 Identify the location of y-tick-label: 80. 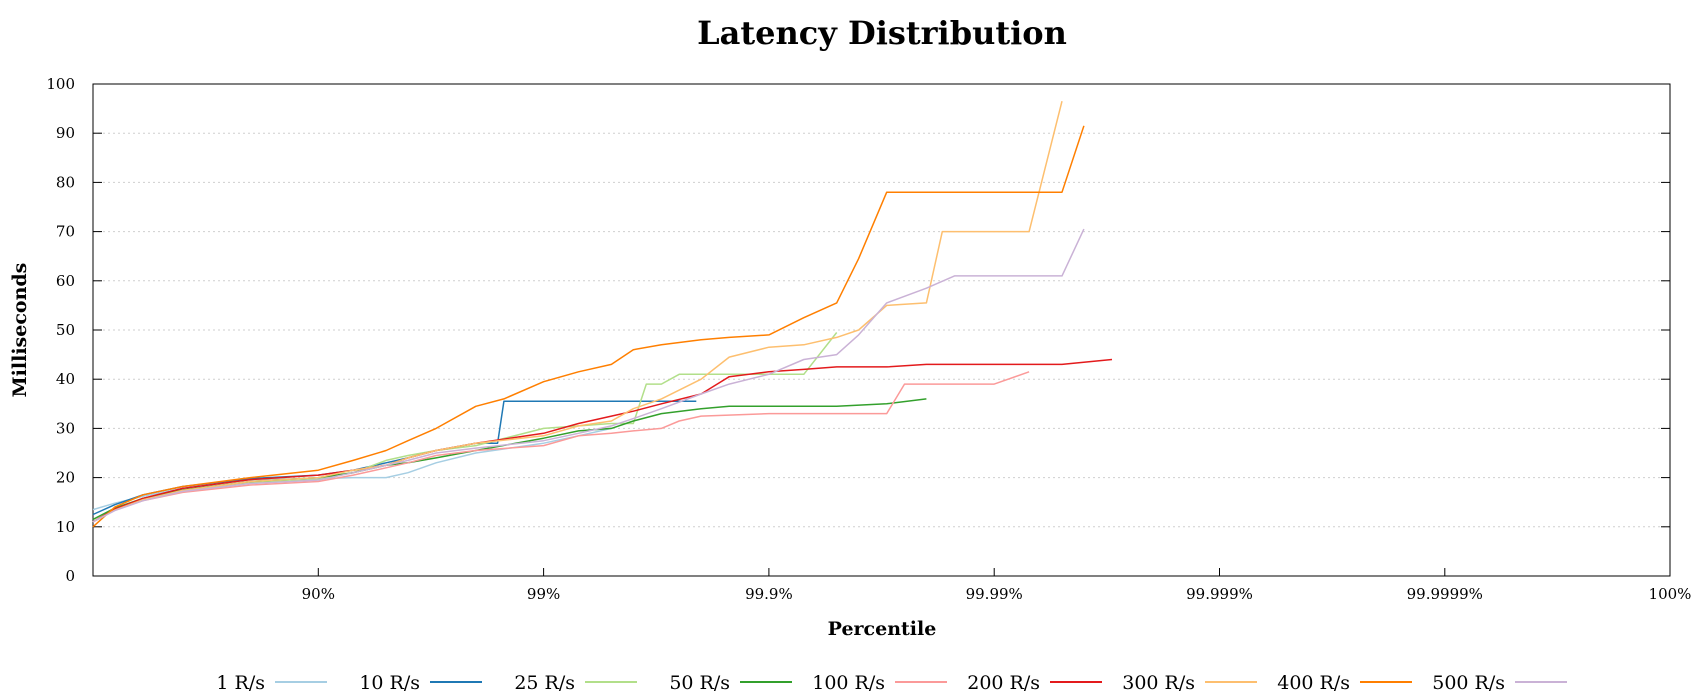
(65, 182).